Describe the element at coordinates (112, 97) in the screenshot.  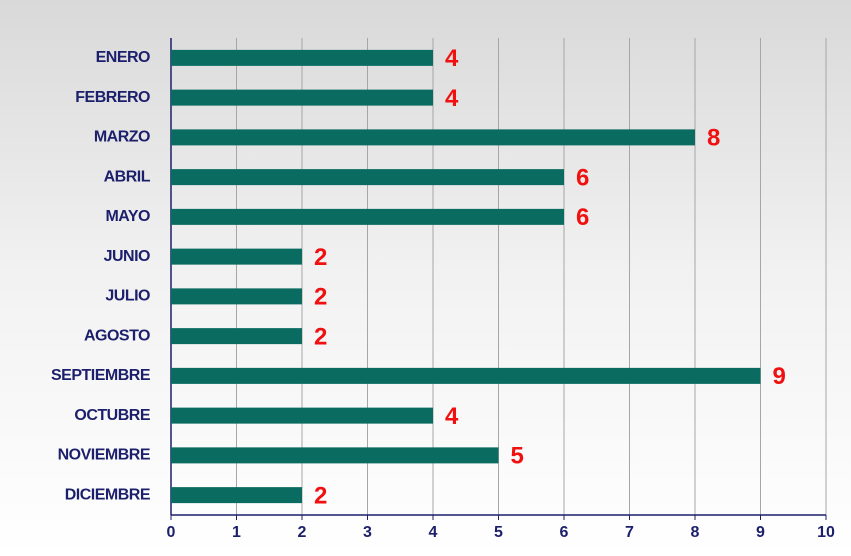
I see `y-tick-label: FEBRERO` at that location.